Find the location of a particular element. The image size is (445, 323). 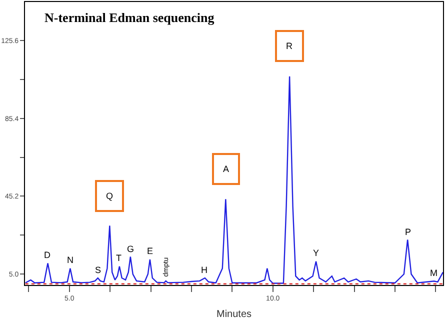

annotation: H is located at coordinates (204, 270).